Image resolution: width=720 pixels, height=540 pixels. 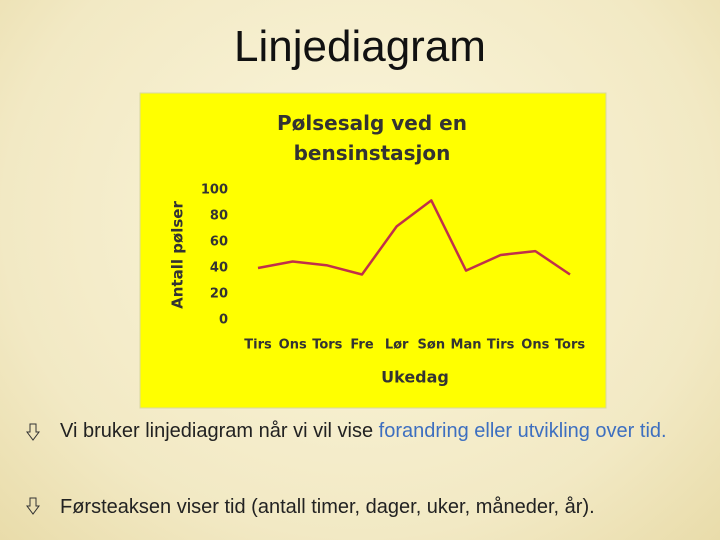 I want to click on line, so click(x=414, y=237).